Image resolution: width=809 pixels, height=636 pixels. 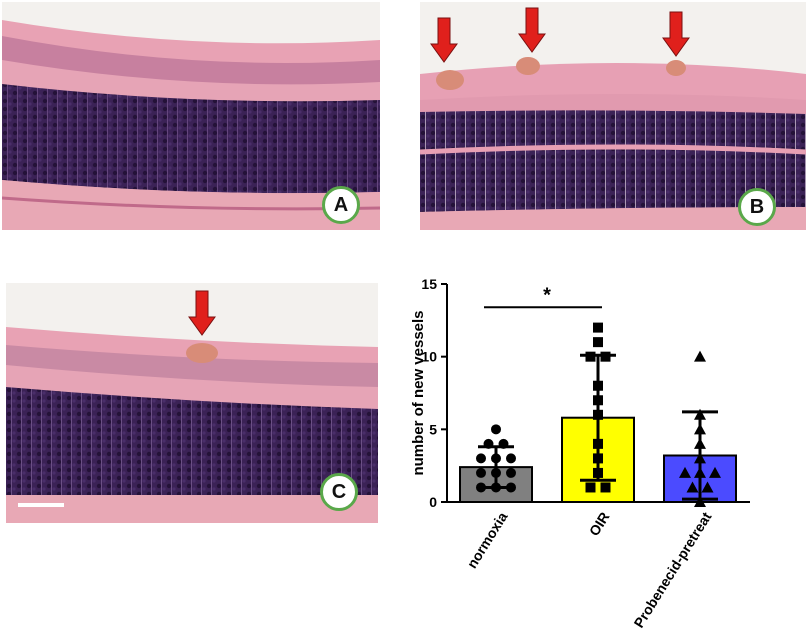 I want to click on panel-label-c: C, so click(x=339, y=492).